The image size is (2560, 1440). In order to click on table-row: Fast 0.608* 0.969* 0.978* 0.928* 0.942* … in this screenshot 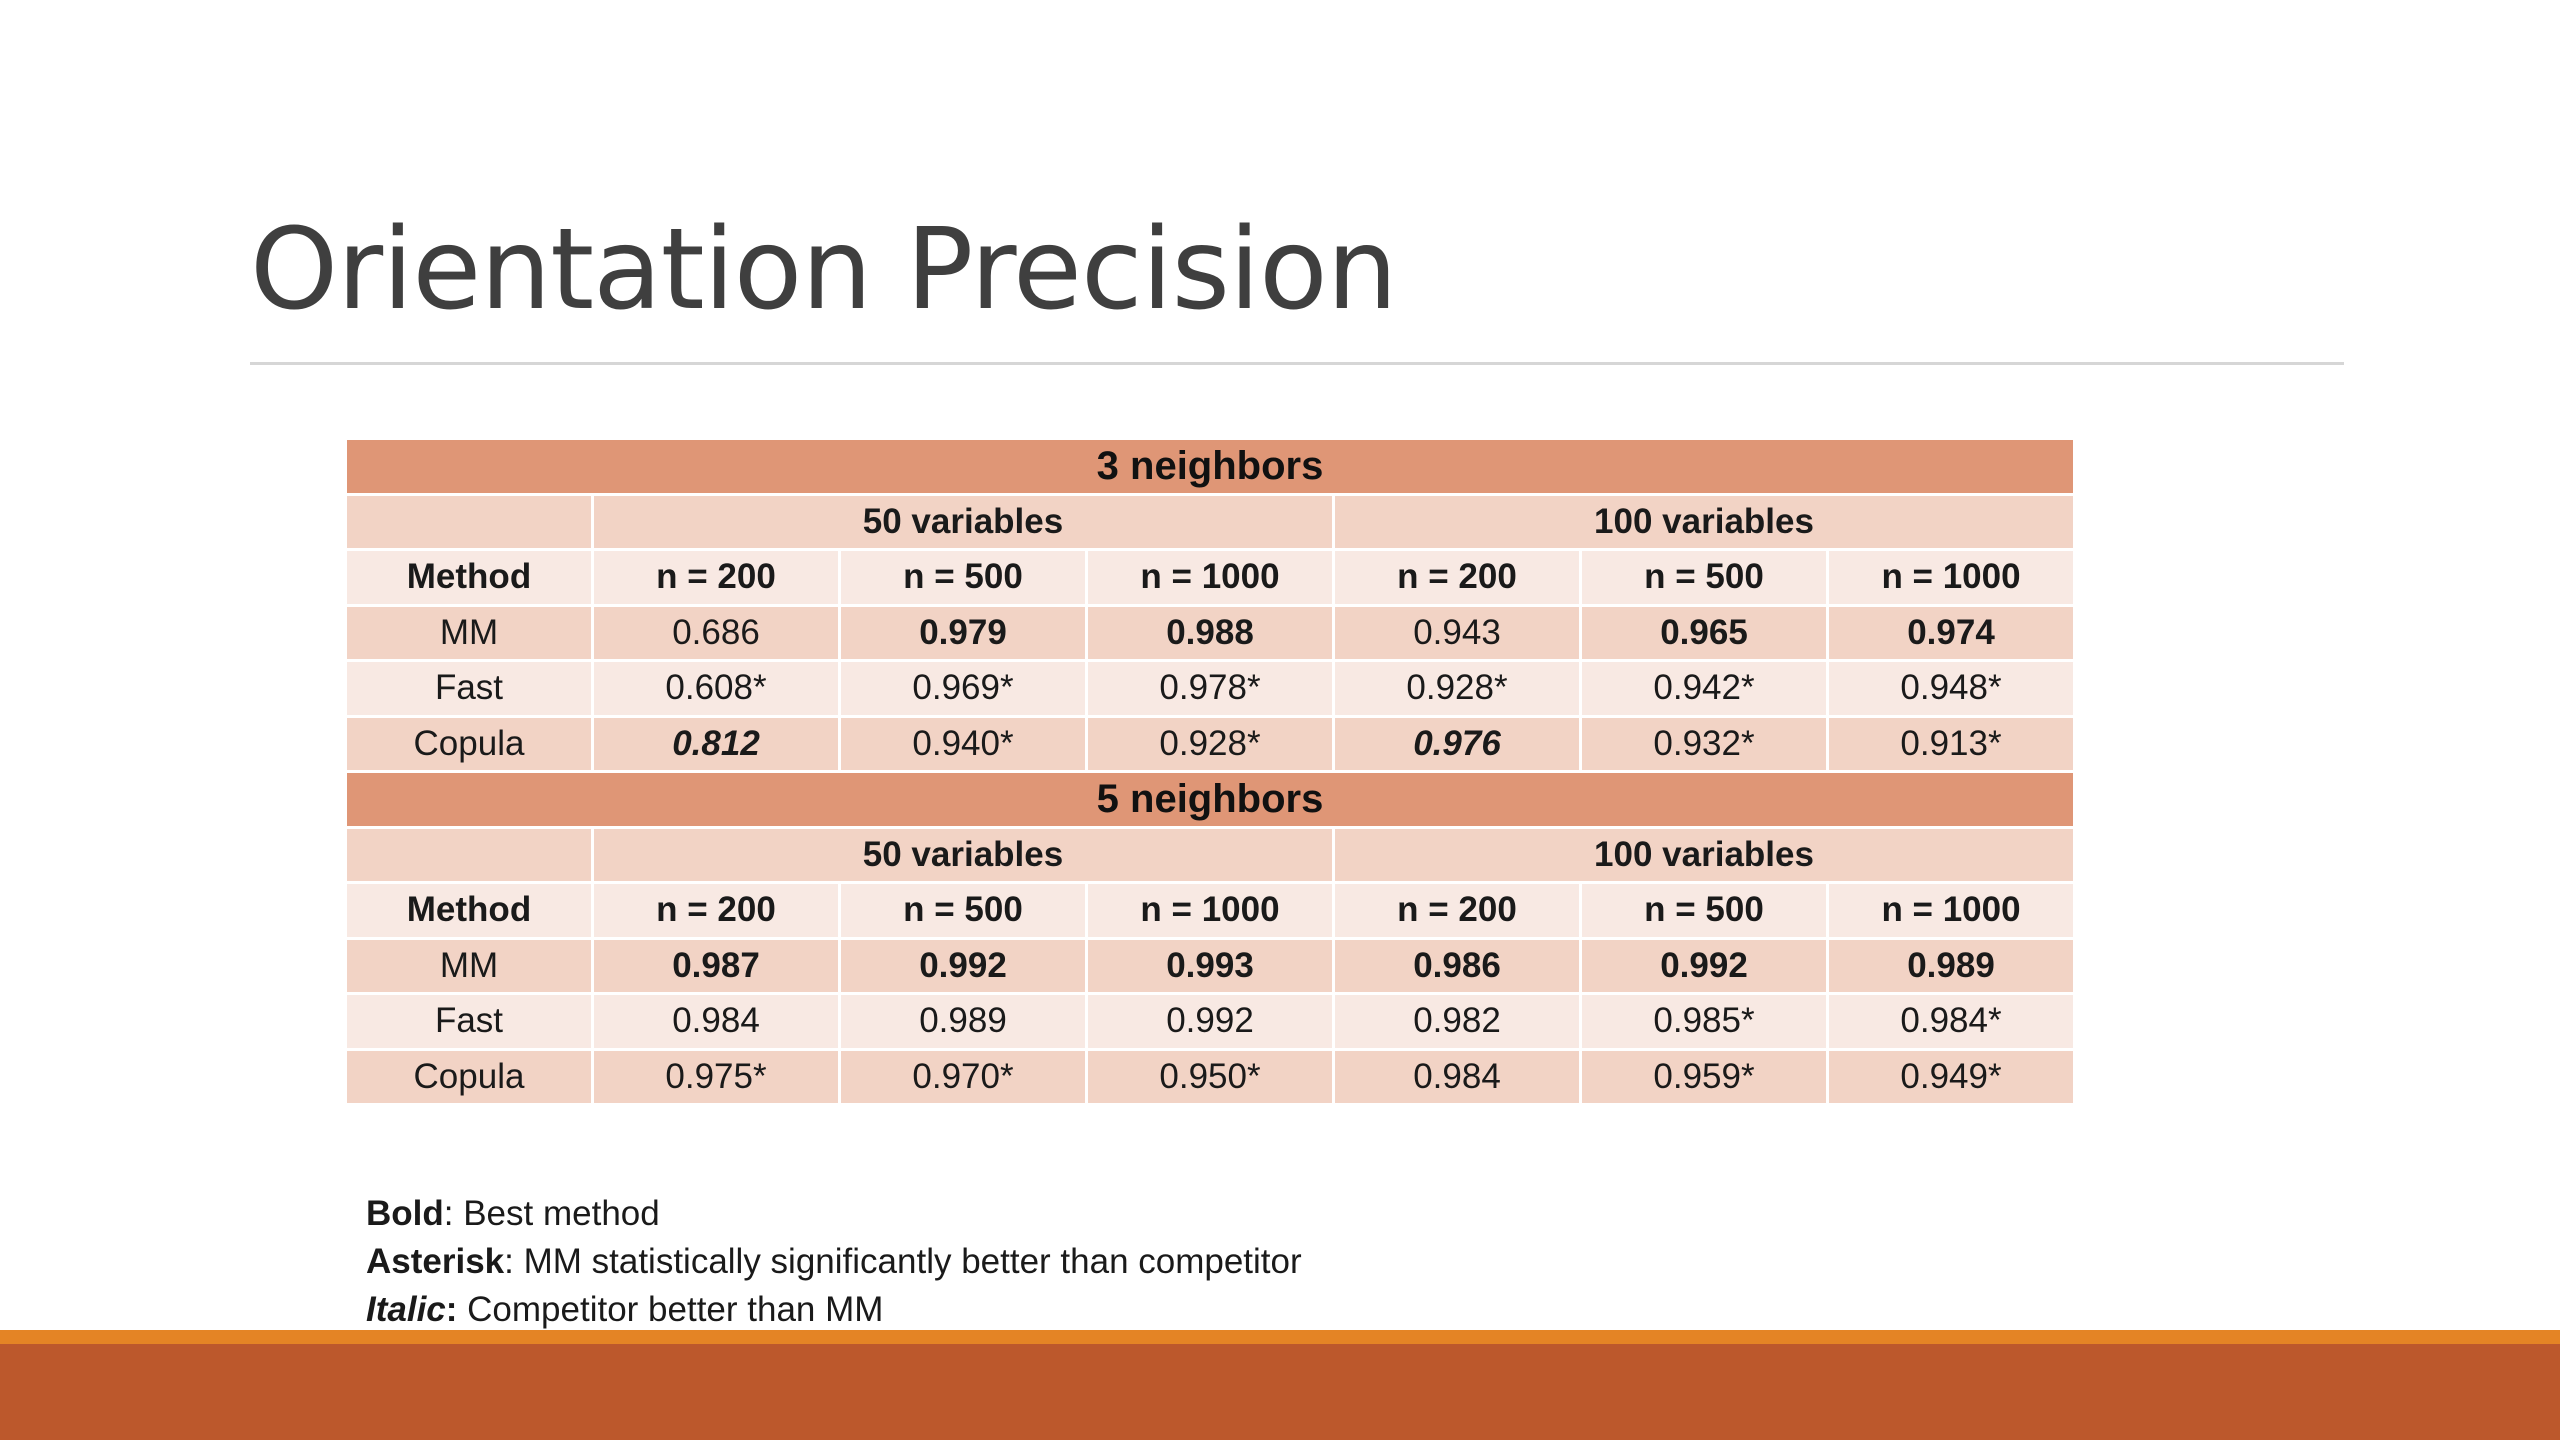, I will do `click(1210, 688)`.